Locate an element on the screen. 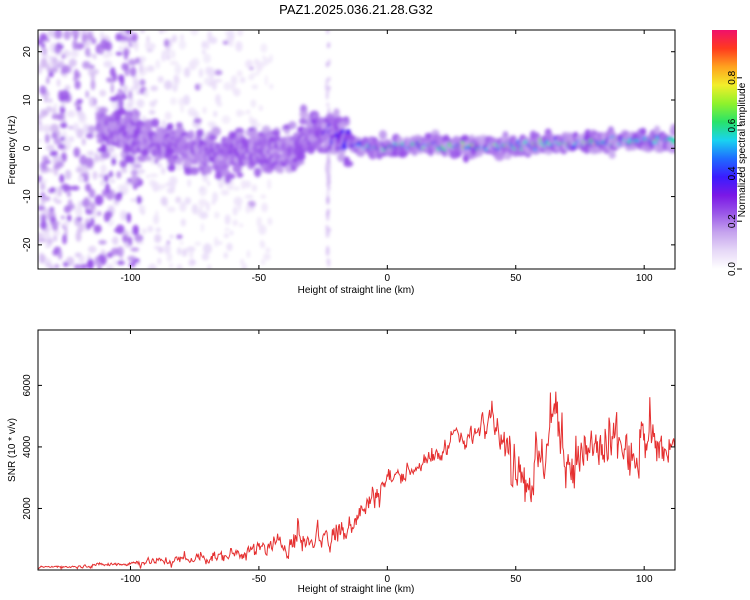  x-tick-label: 0 is located at coordinates (388, 278).